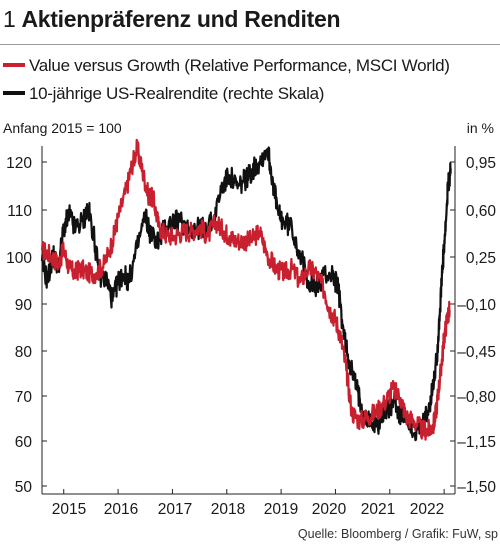 The height and width of the screenshot is (545, 500). What do you see at coordinates (24, 442) in the screenshot?
I see `left-tick-label: 60` at bounding box center [24, 442].